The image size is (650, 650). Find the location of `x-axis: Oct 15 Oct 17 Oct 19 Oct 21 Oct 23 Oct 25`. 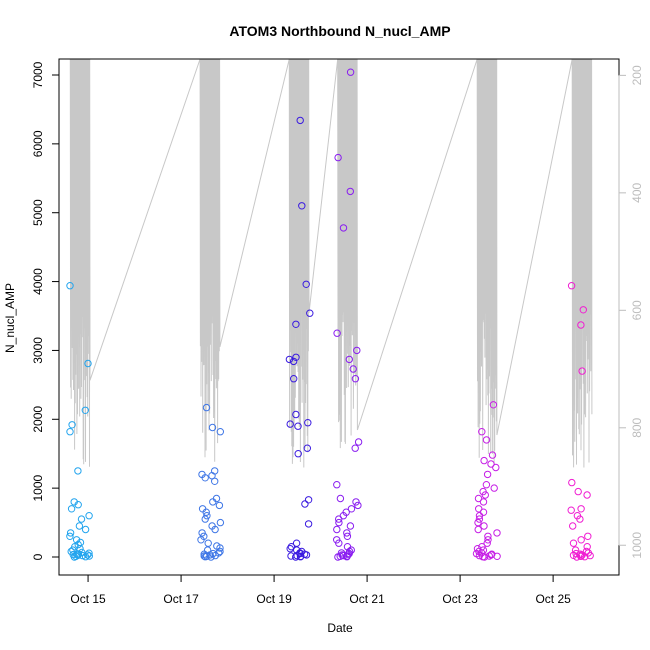

x-axis: Oct 15 Oct 17 Oct 19 Oct 21 Oct 23 Oct 25 is located at coordinates (320, 590).